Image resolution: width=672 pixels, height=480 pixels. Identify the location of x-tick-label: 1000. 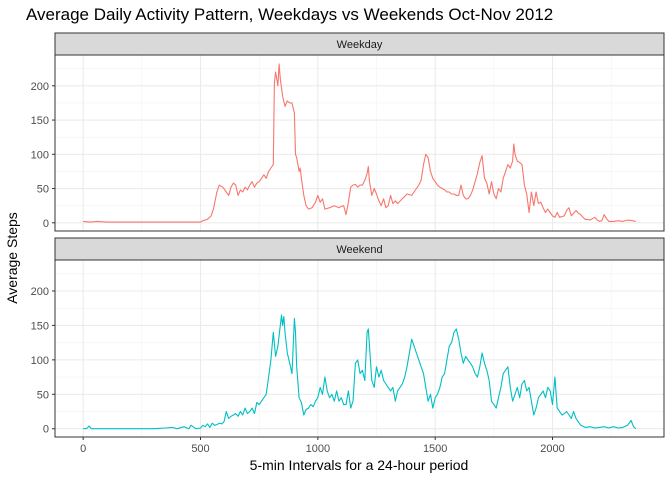
(318, 449).